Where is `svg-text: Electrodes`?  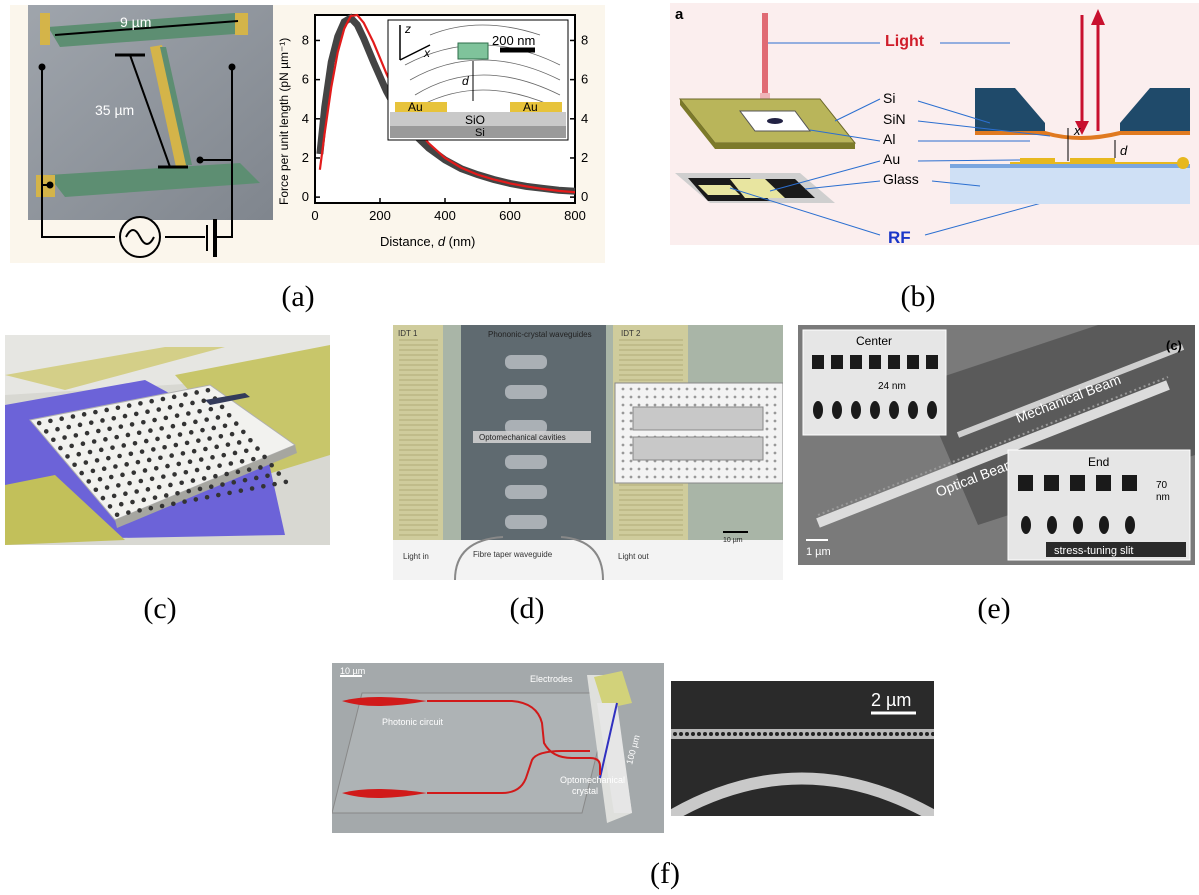 svg-text: Electrodes is located at coordinates (551, 679).